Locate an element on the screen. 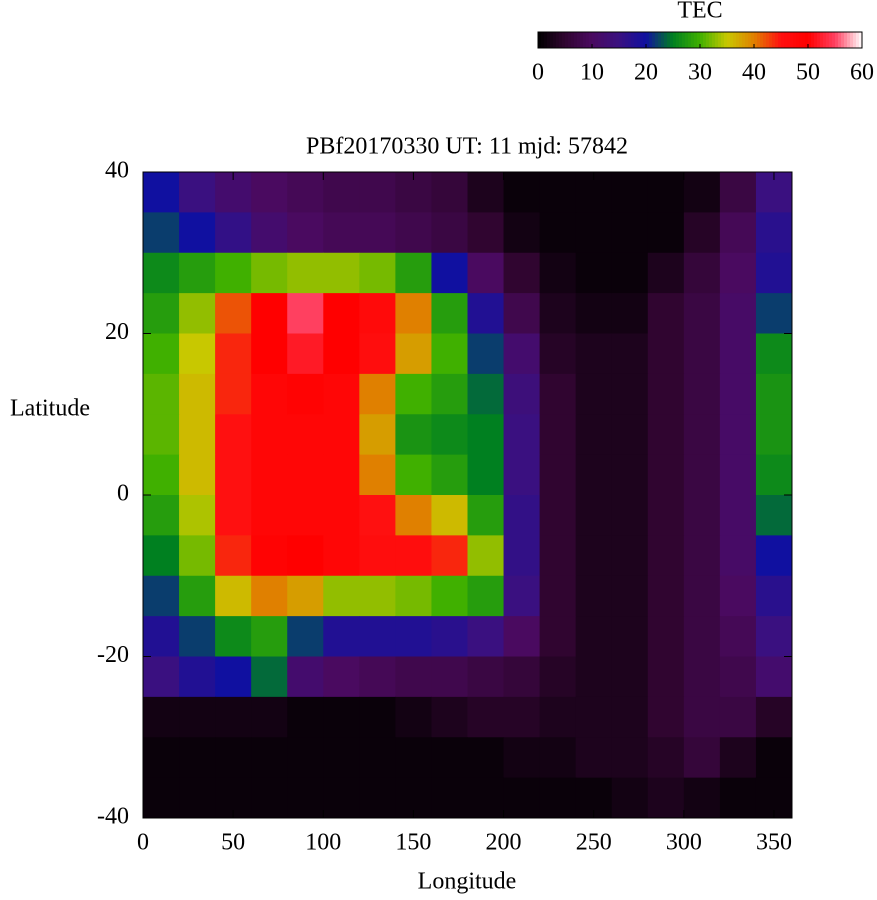 This screenshot has height=900, width=877. x-axis-label: Longitude is located at coordinates (467, 882).